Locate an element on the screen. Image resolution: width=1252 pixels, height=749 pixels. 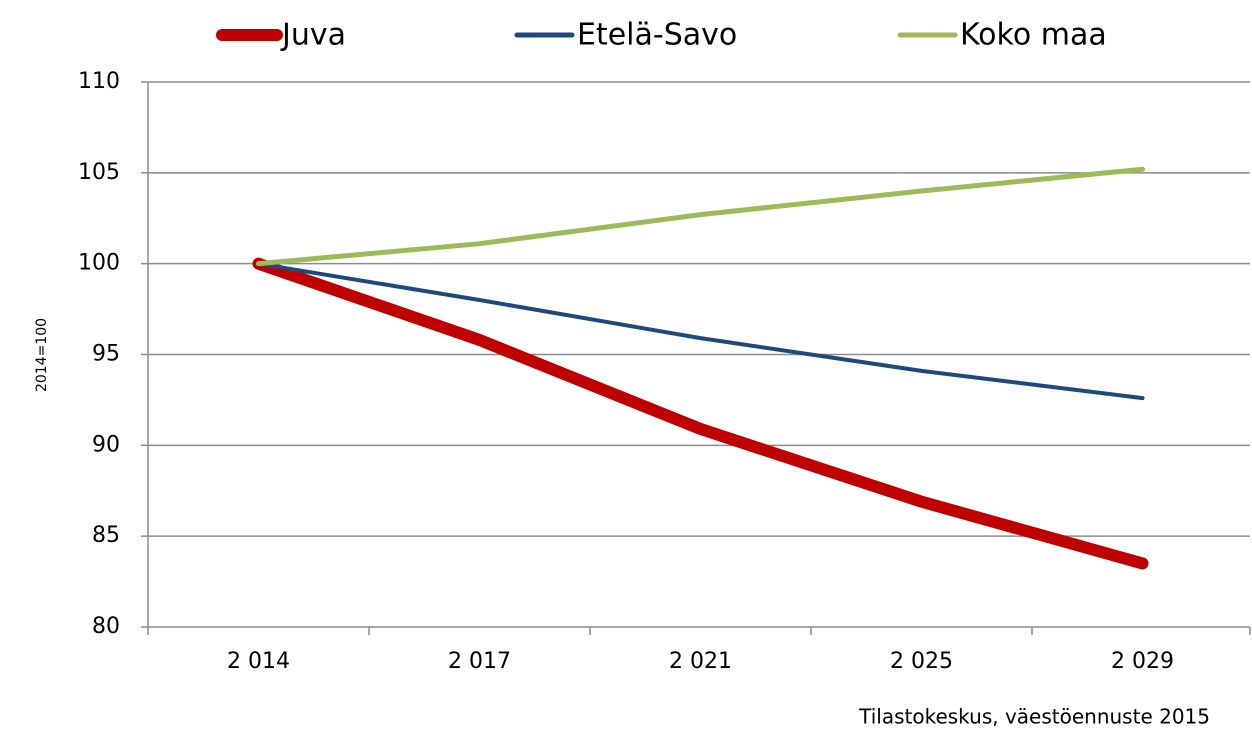
x-tick-label: 2 017 is located at coordinates (479, 661).